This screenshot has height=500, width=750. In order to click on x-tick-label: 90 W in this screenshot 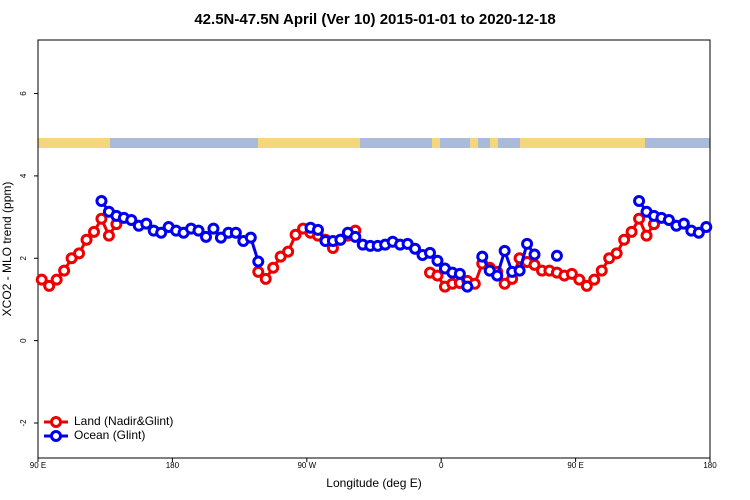, I will do `click(306, 465)`.